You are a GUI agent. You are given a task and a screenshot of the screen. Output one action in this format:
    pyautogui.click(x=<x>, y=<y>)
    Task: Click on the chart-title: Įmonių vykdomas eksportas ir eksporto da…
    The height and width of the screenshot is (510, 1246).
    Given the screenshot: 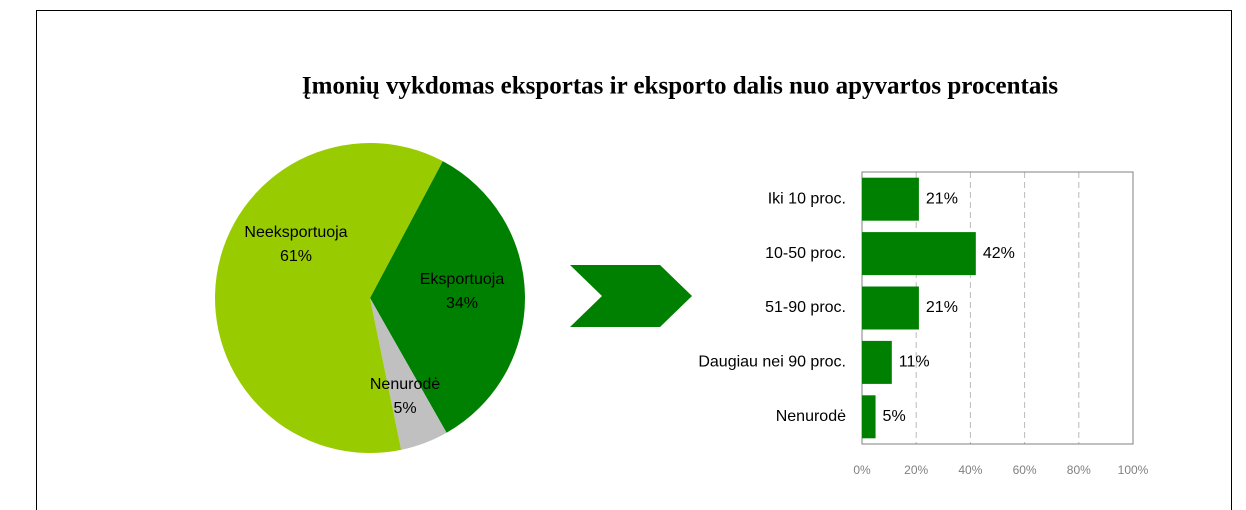 What is the action you would take?
    pyautogui.click(x=680, y=86)
    